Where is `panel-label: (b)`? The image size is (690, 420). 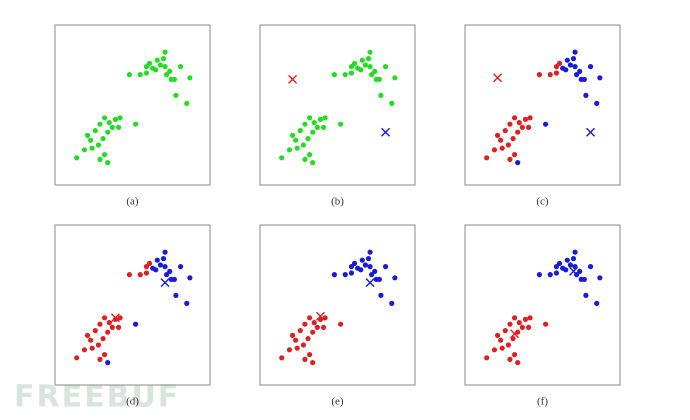 panel-label: (b) is located at coordinates (337, 202).